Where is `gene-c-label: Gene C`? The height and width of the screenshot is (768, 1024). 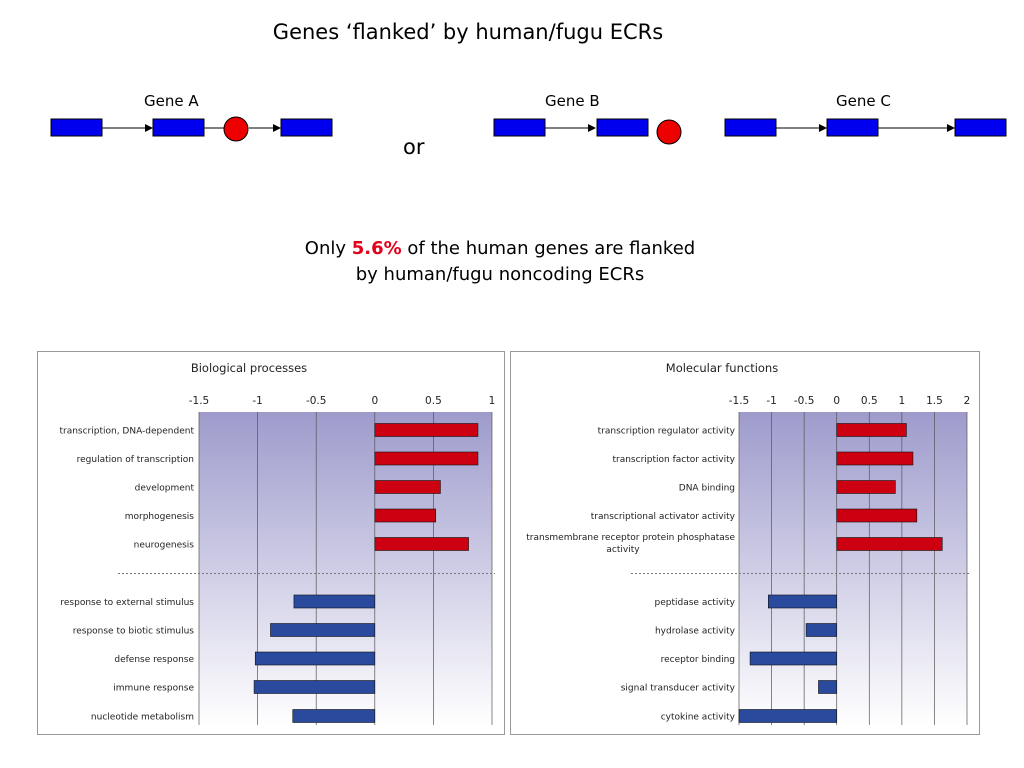 gene-c-label: Gene C is located at coordinates (863, 101).